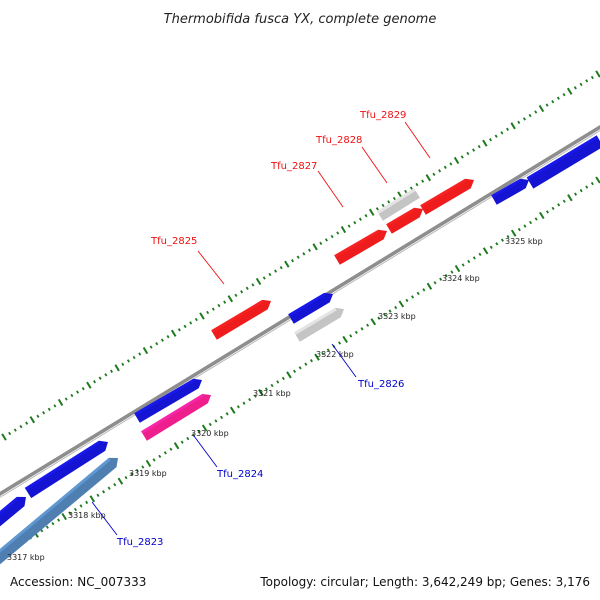 The height and width of the screenshot is (600, 600). I want to click on gene-label-tfu-2823: Tfu_2823, so click(139, 542).